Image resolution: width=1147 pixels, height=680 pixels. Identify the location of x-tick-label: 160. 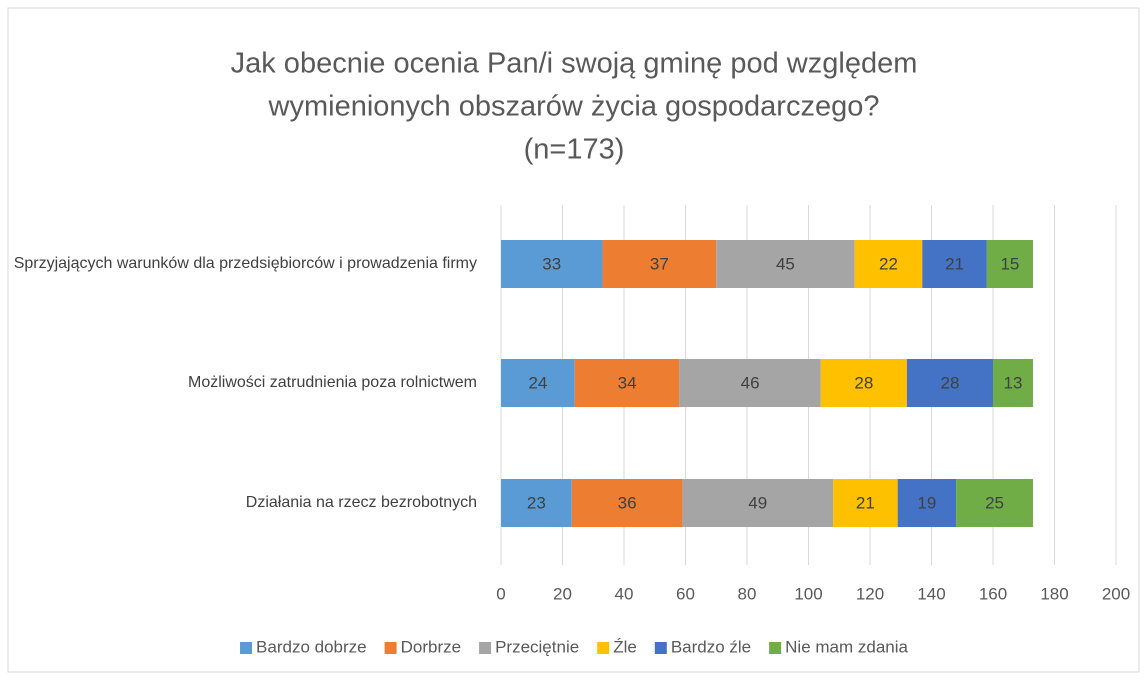
(993, 593).